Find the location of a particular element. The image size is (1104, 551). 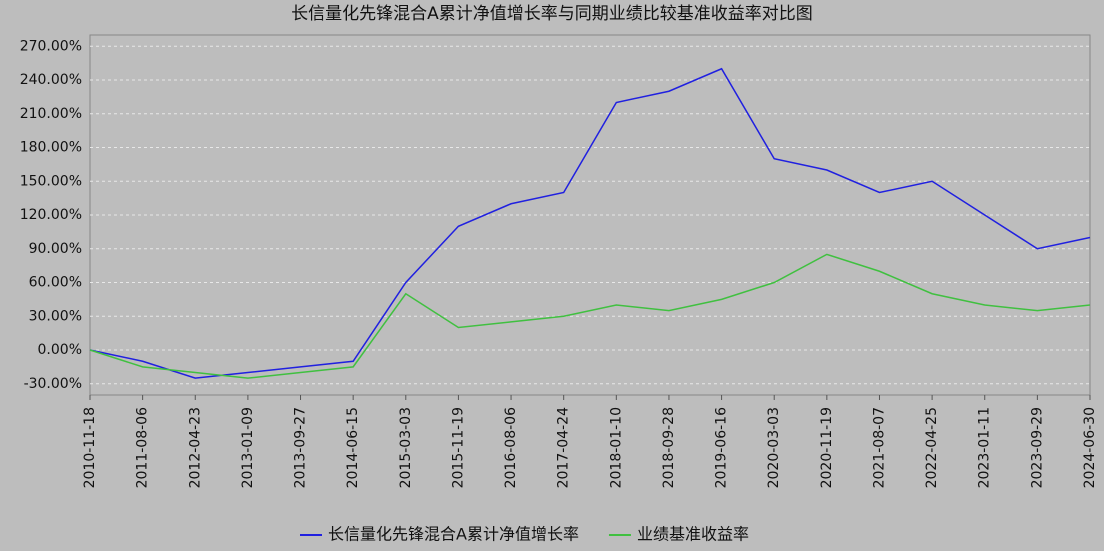

x-tick-label: 2015-03-03 is located at coordinates (406, 447).